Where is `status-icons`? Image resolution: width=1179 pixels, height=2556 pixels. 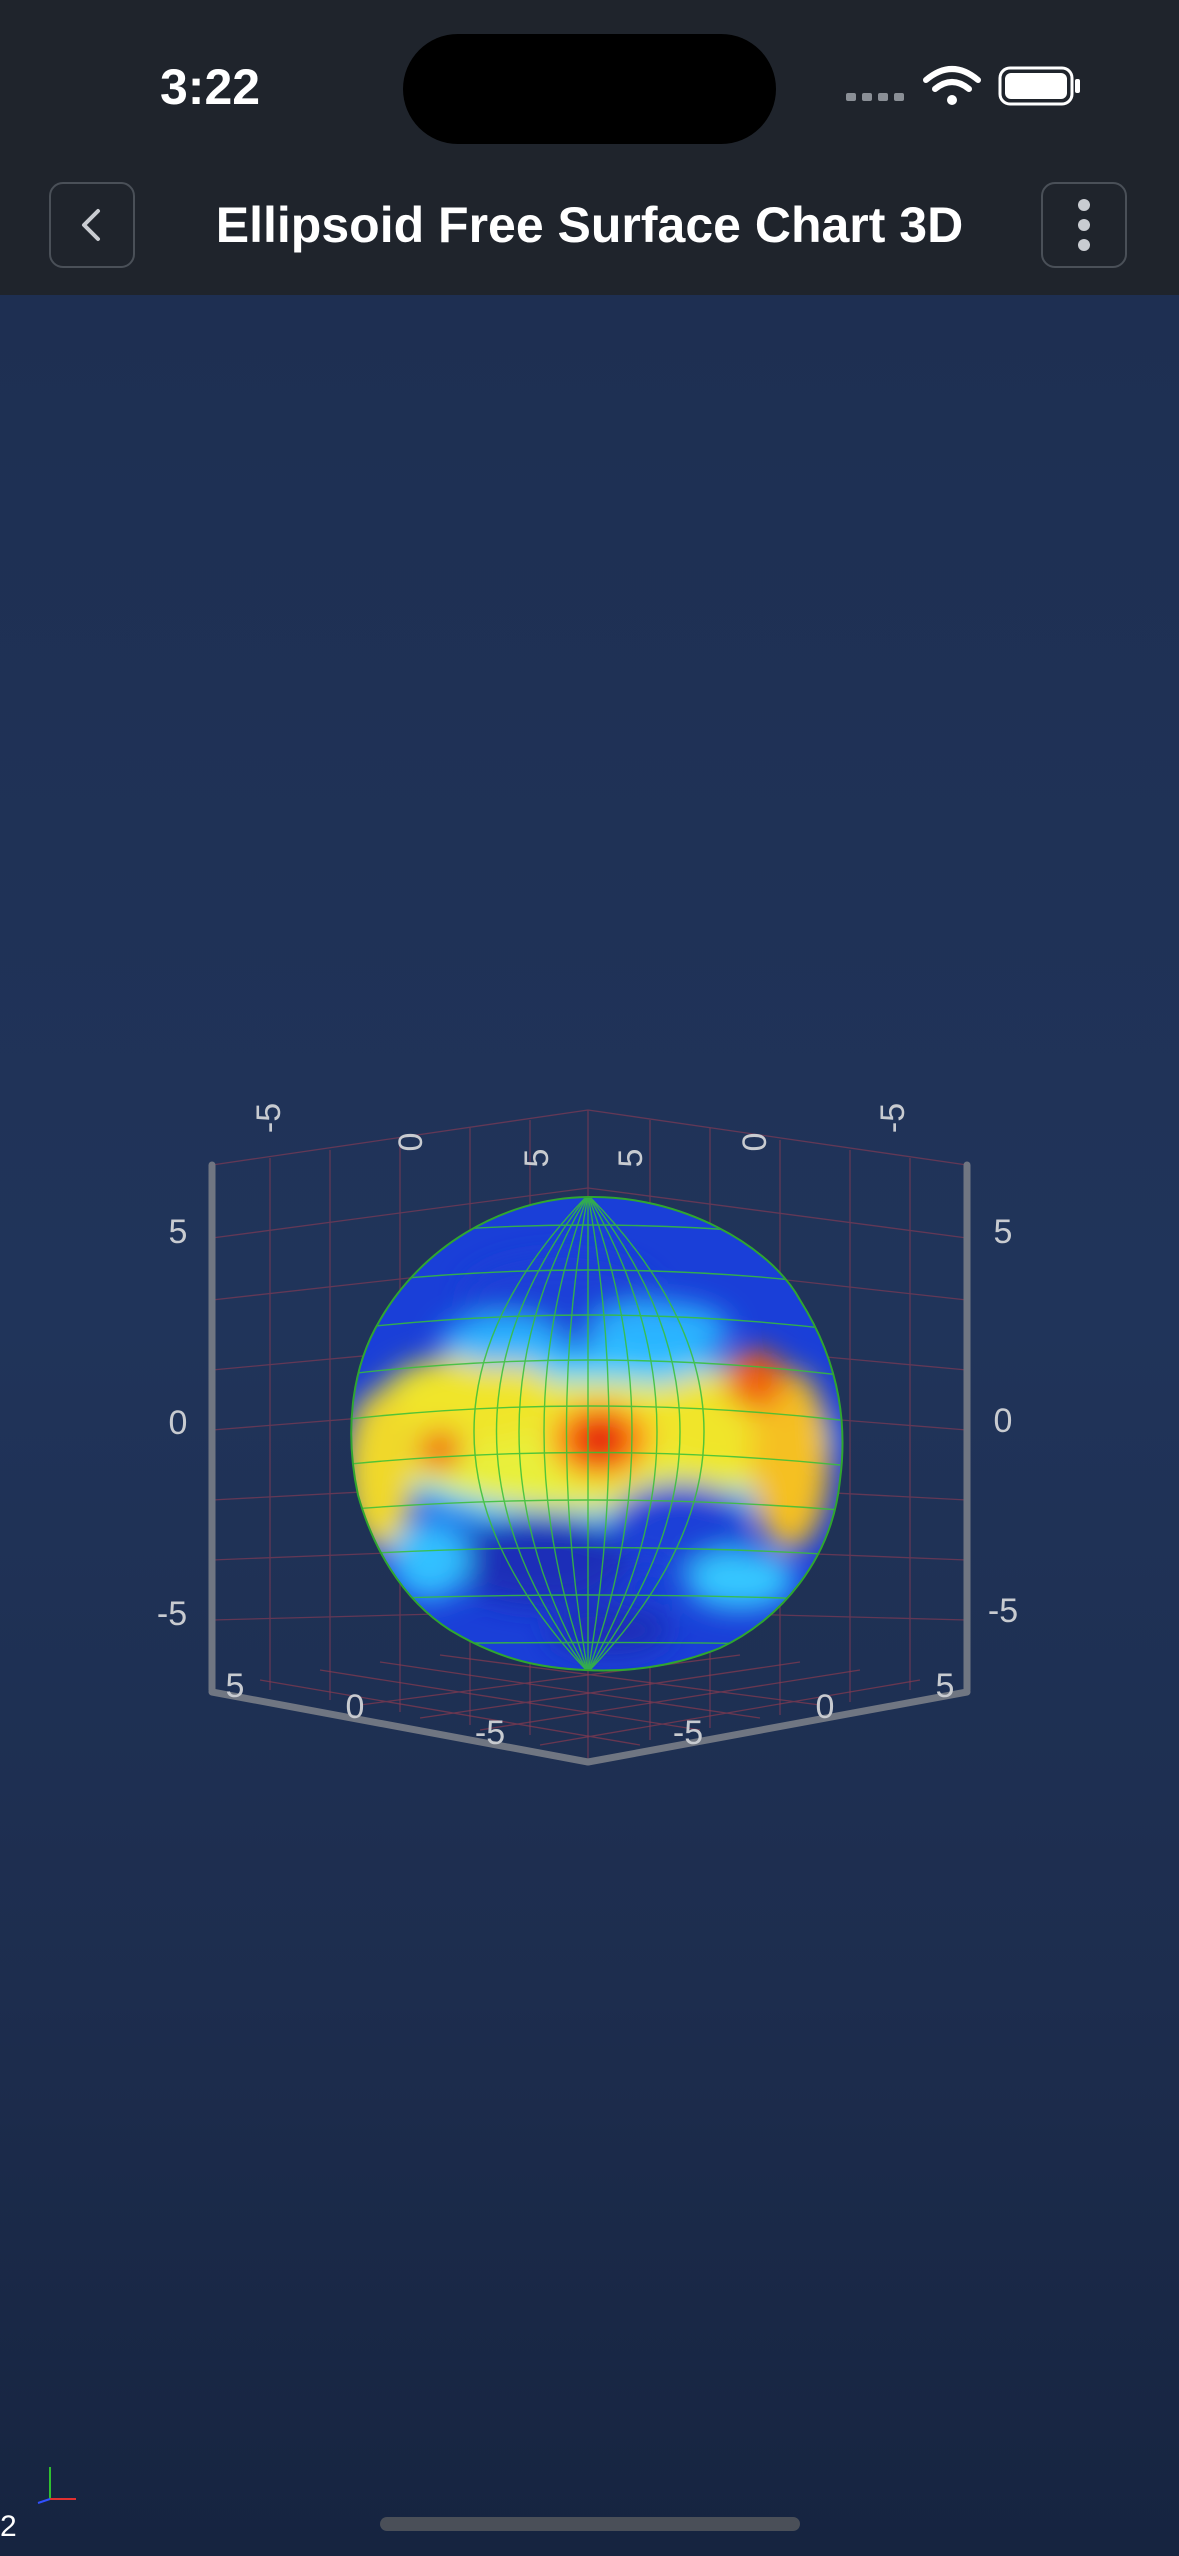
status-icons is located at coordinates (963, 86).